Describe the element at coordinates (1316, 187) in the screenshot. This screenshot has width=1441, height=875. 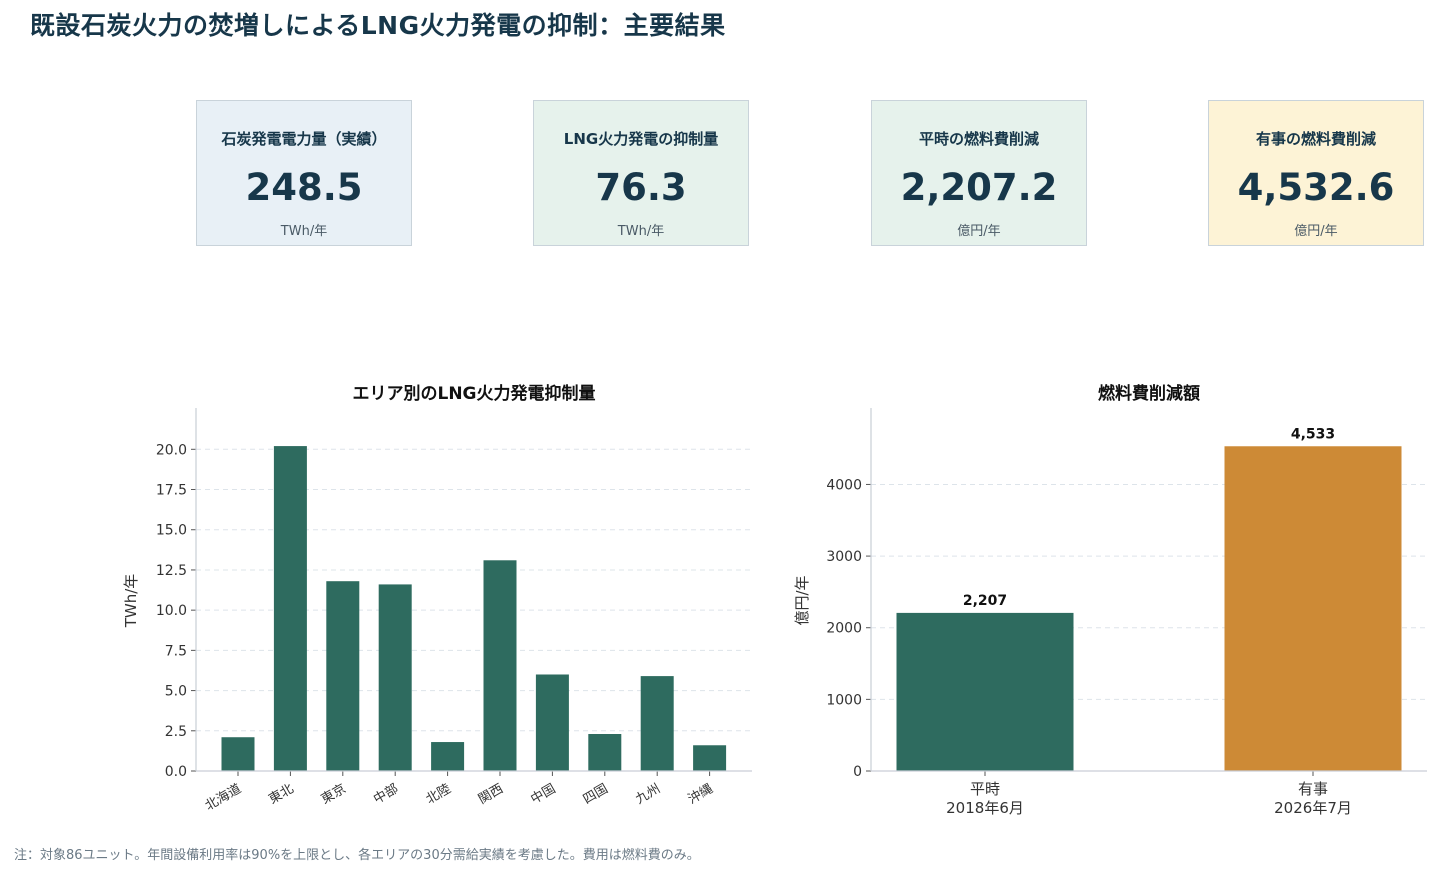
I see `kpi-card-value: 4,532.6` at that location.